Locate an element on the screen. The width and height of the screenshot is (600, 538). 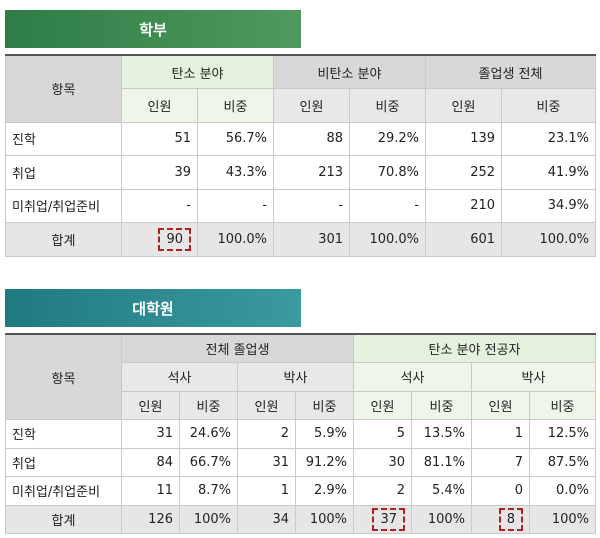
table-row: 미취업/취업준비 - - - - 210 34.9% is located at coordinates (301, 205).